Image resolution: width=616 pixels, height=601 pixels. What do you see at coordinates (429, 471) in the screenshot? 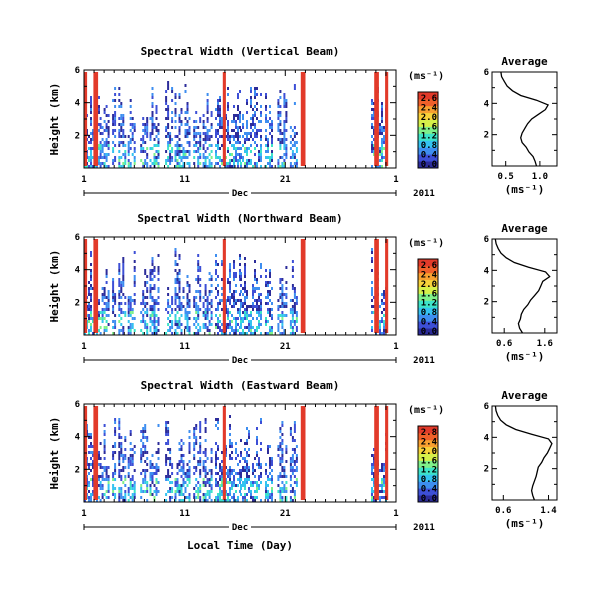
I see `colorbar-tick-label: 1.2` at bounding box center [429, 471].